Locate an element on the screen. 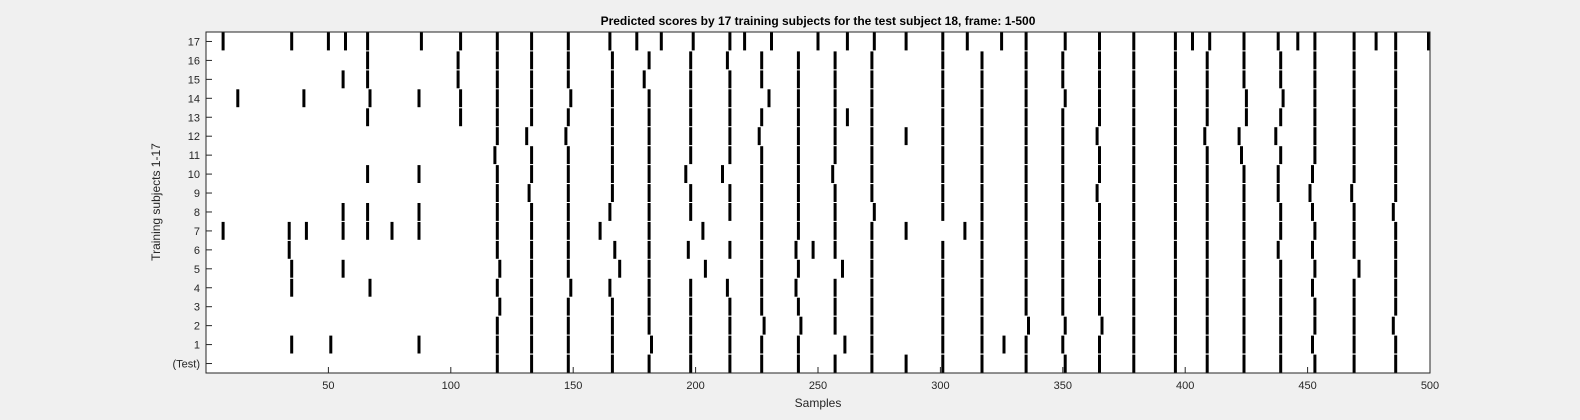 Image resolution: width=1580 pixels, height=420 pixels. y-tick-label: 10 is located at coordinates (194, 175).